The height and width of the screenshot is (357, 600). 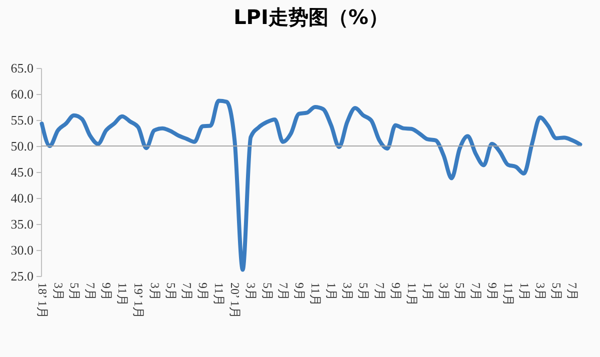 I want to click on y-tick-label: 65.0, so click(x=22, y=68).